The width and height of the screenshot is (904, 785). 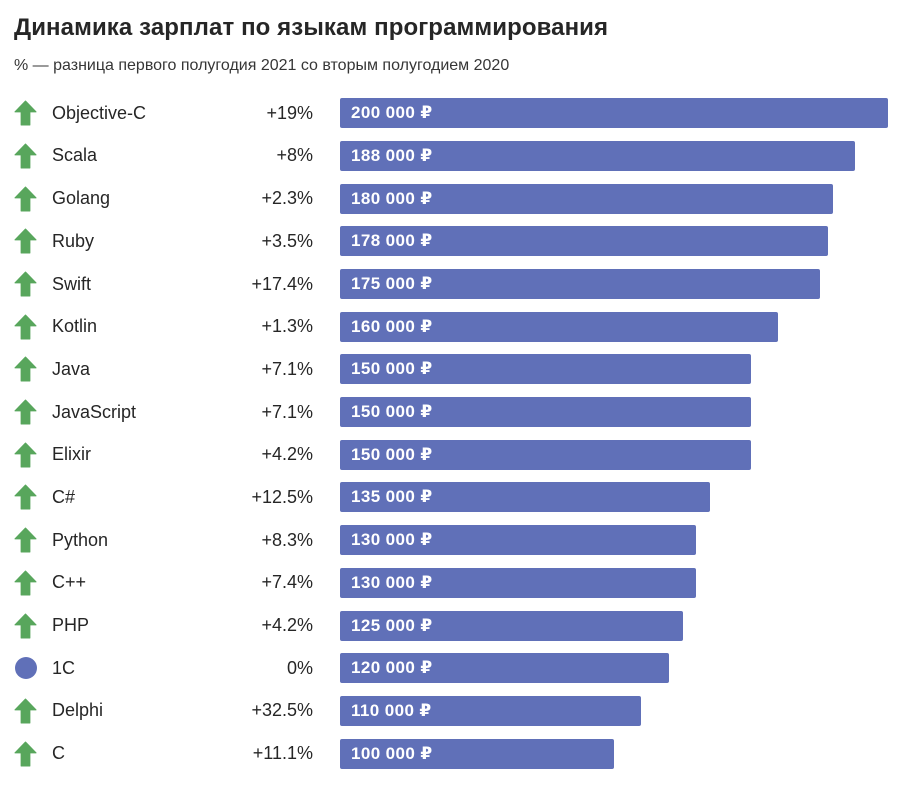 I want to click on change-percent: +12.5%, so click(x=282, y=496).